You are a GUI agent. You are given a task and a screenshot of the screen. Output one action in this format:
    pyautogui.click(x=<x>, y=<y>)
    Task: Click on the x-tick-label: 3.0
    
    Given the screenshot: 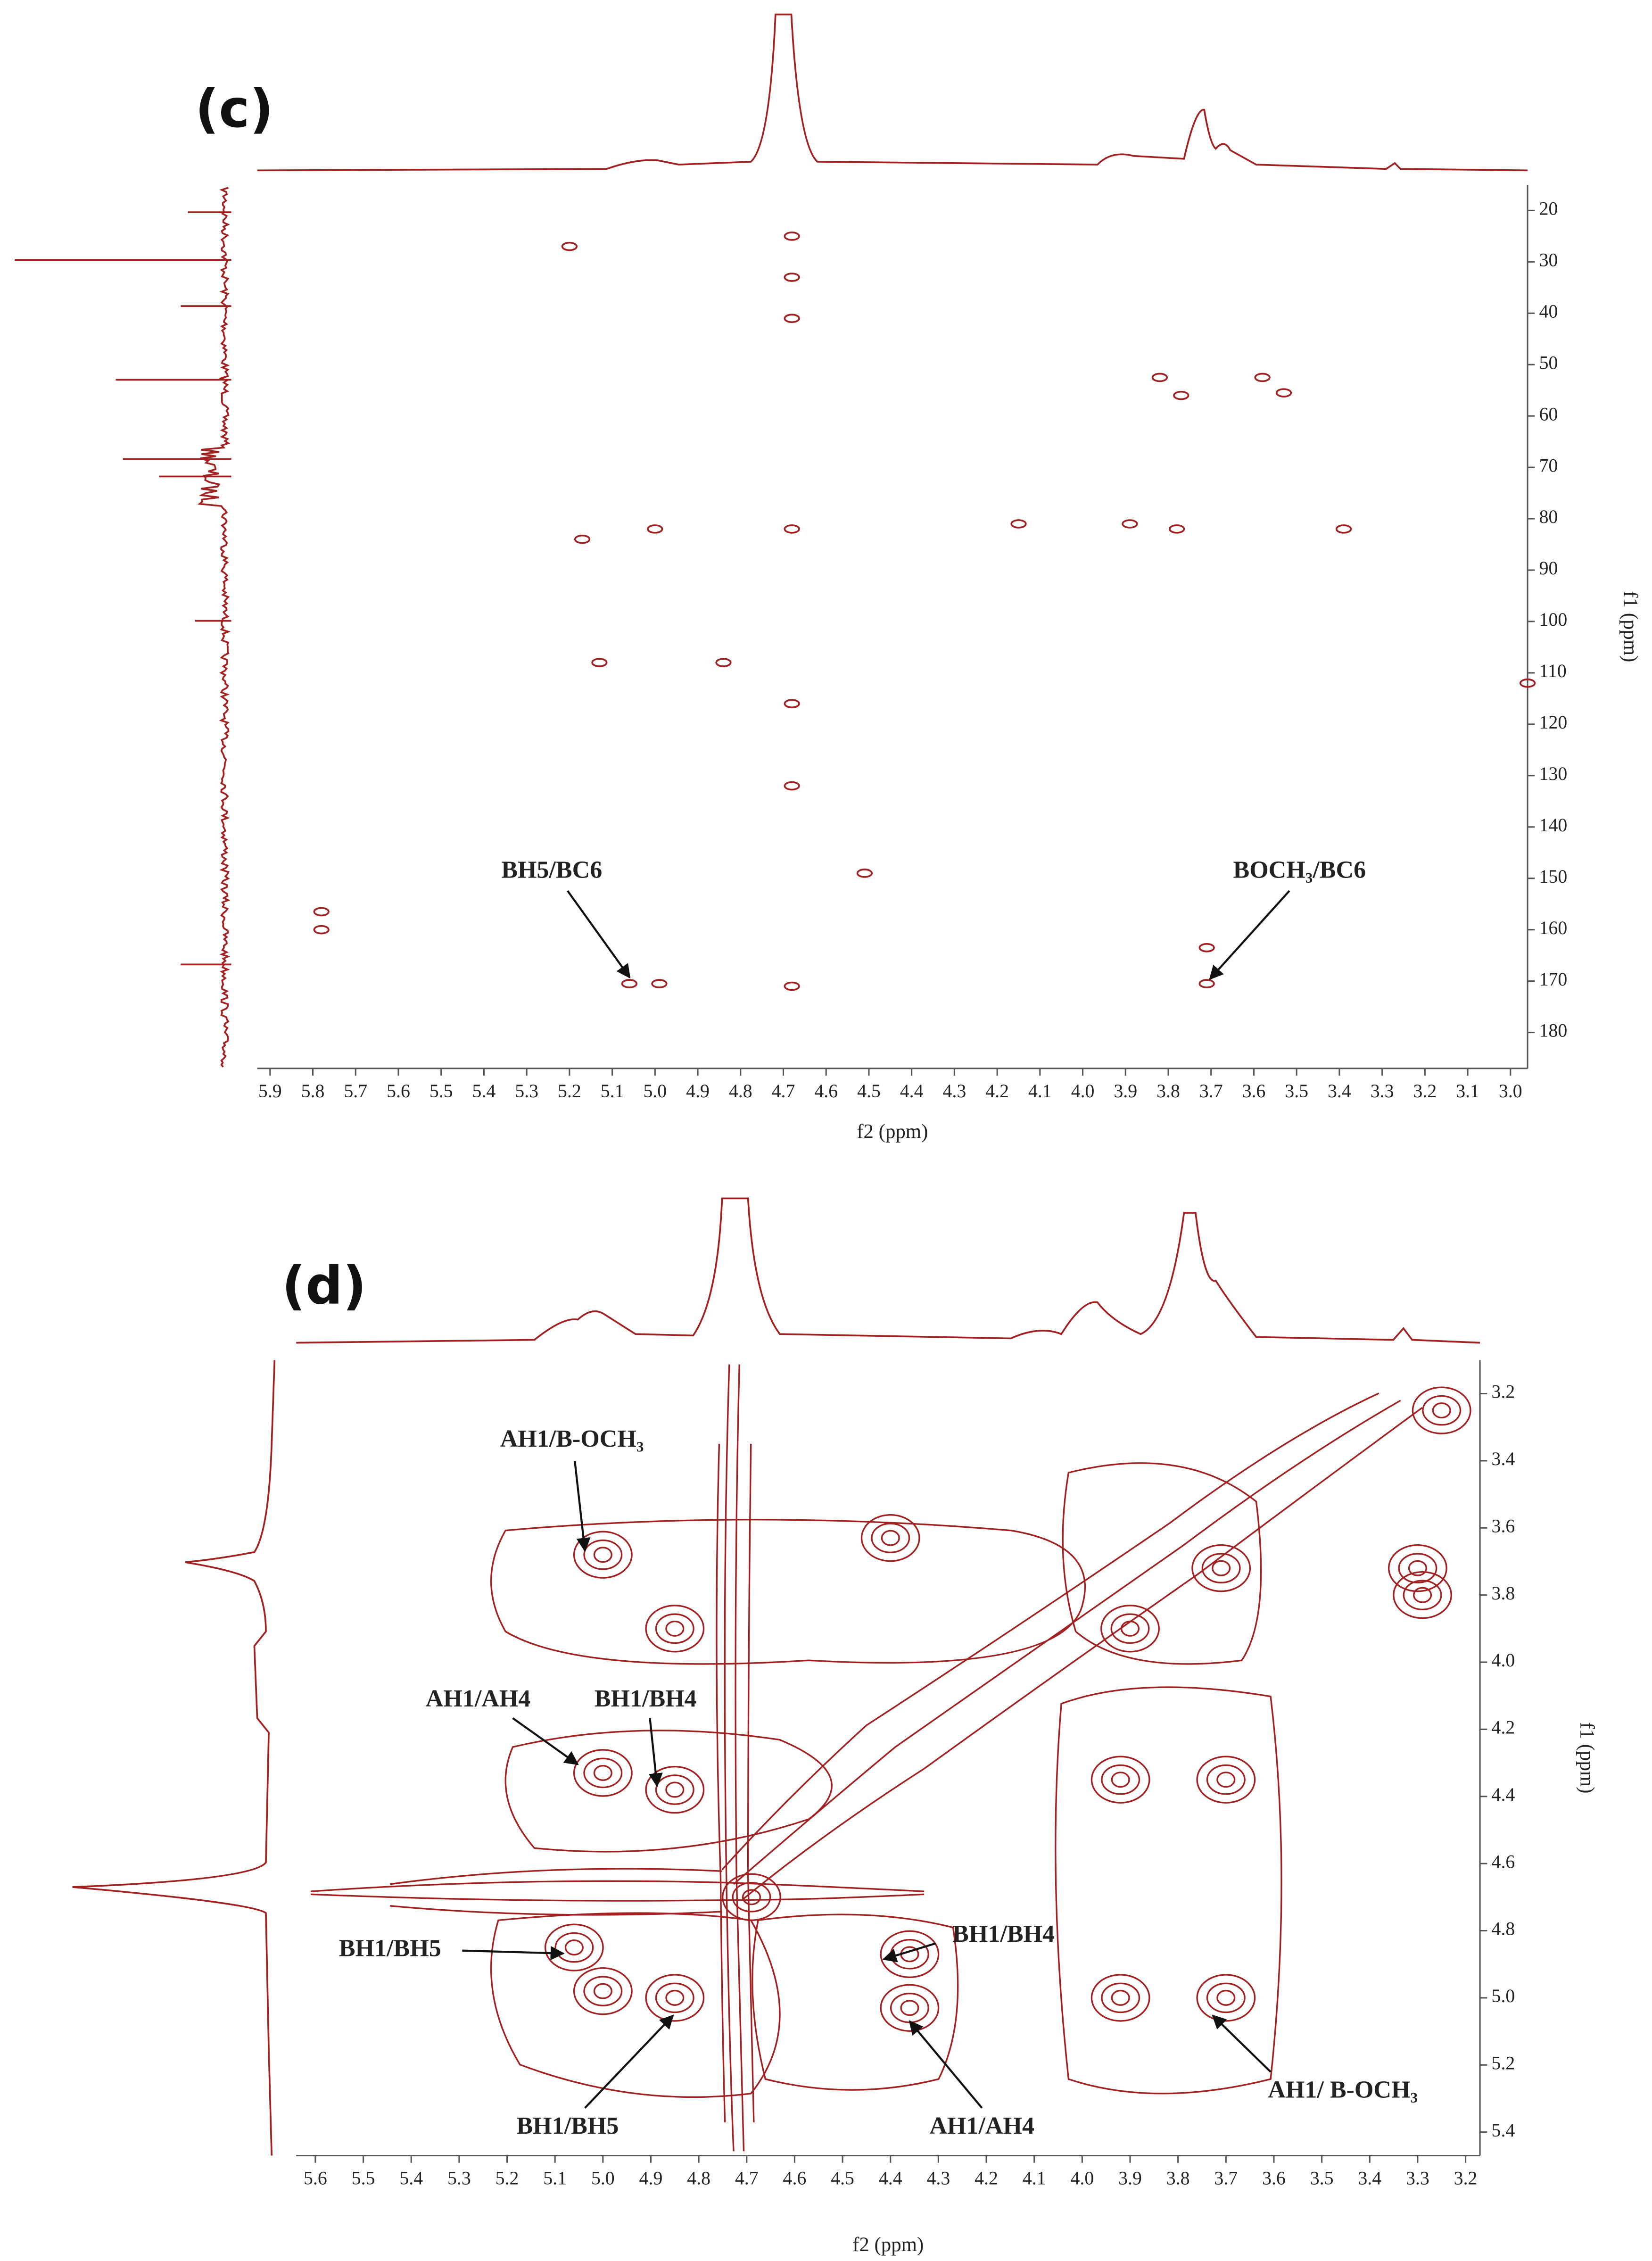 What is the action you would take?
    pyautogui.click(x=1510, y=1092)
    